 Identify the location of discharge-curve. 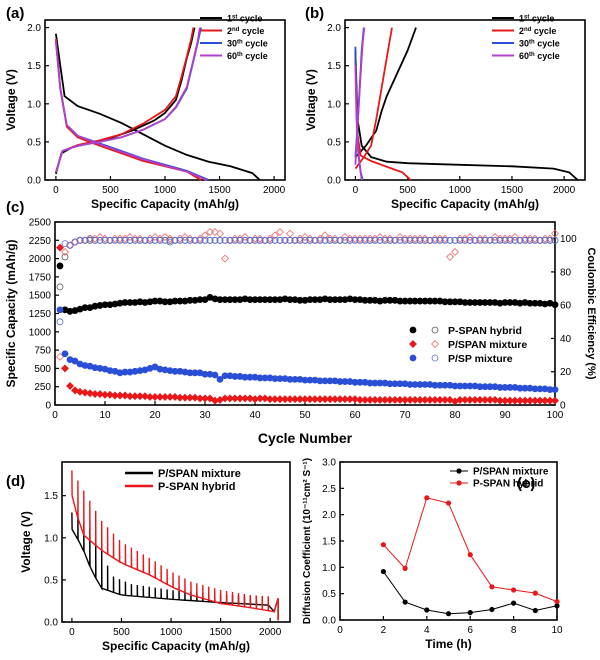
(466, 115).